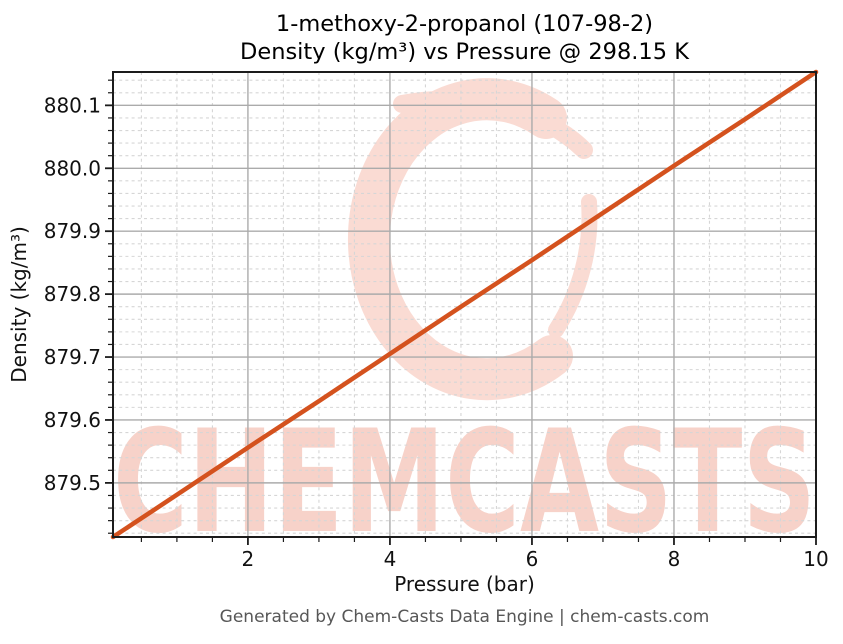  Describe the element at coordinates (464, 51) in the screenshot. I see `chart-title-line2: Density (kg/m³) vs Pressure @ 298.15 K` at that location.